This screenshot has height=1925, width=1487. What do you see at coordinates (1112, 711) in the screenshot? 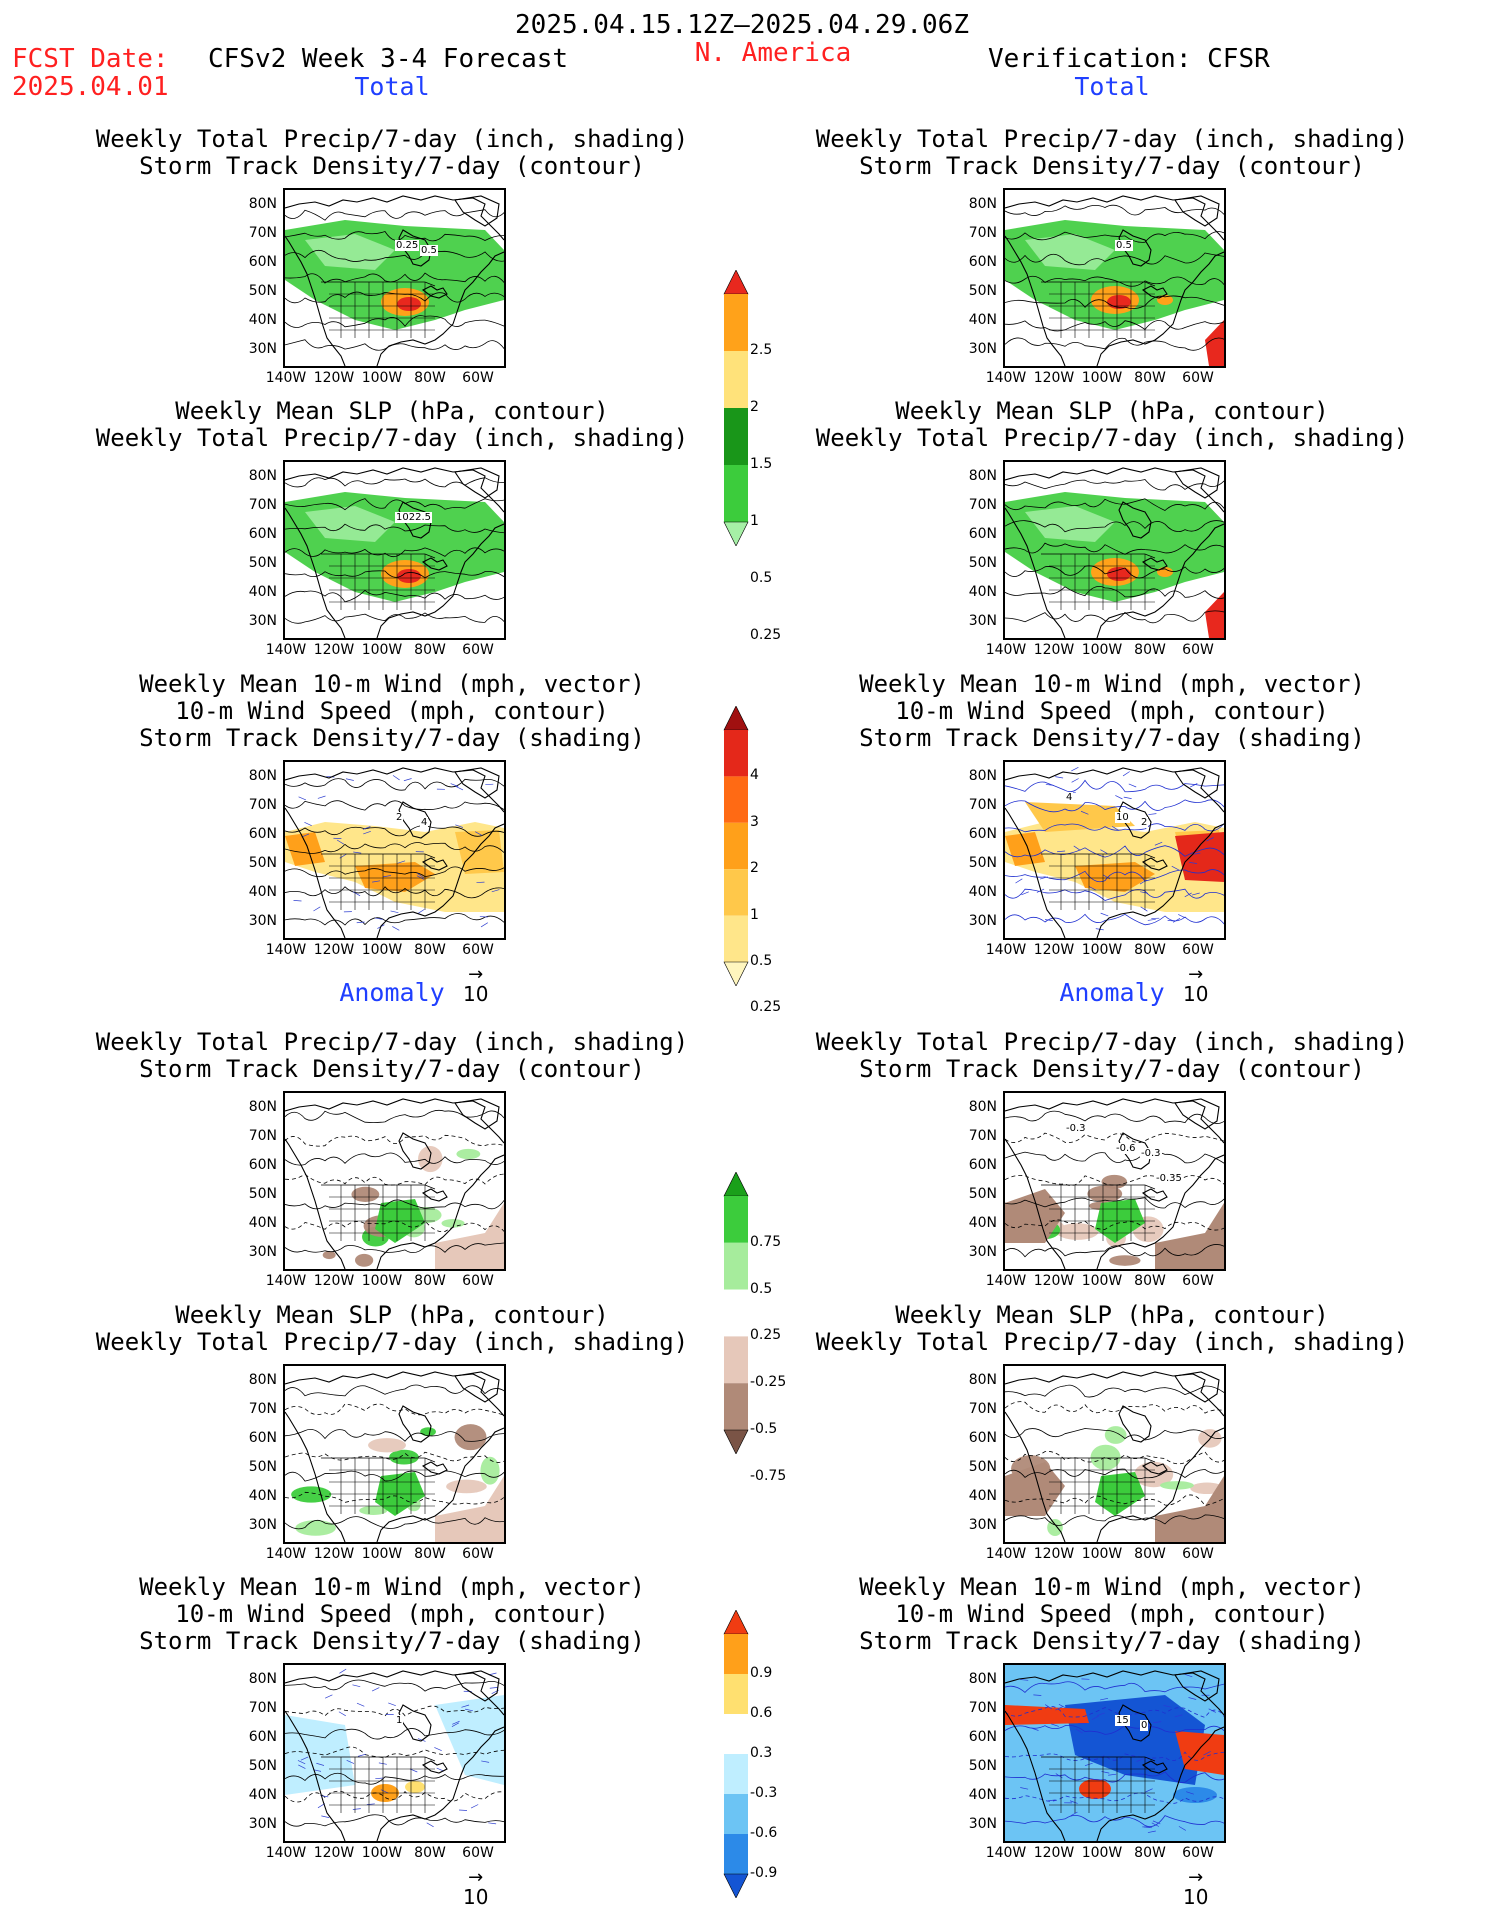
I see `panel-title-line: 10-m Wind Speed (mph, contour)` at bounding box center [1112, 711].